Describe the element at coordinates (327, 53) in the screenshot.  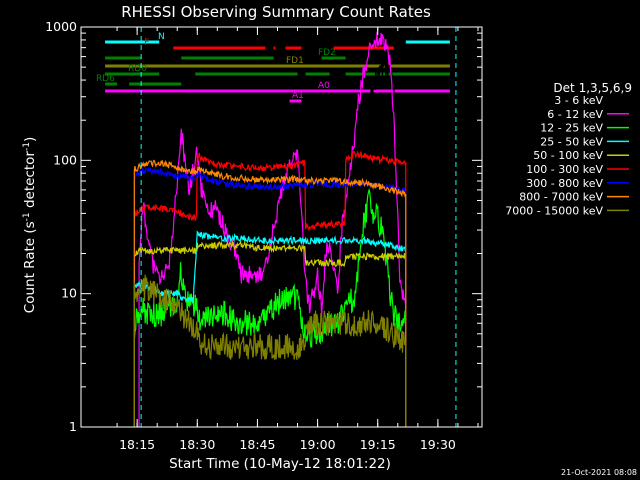
I see `flag-label-FD2: FD2` at that location.